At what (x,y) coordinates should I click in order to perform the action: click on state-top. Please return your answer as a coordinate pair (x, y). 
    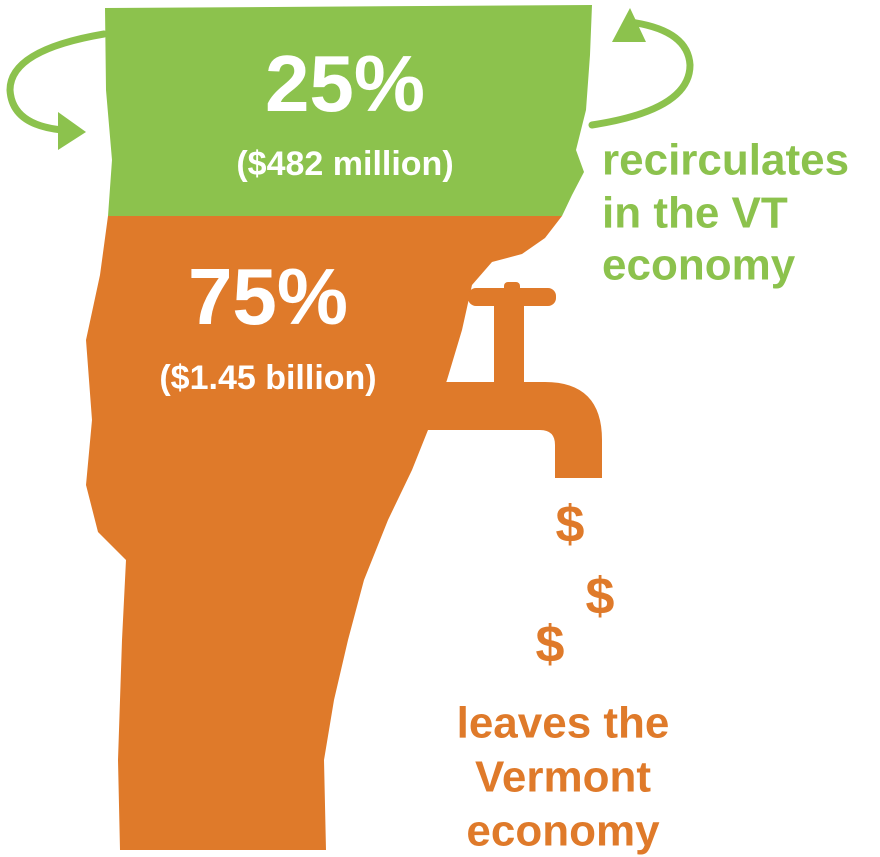
    Looking at the image, I should click on (348, 110).